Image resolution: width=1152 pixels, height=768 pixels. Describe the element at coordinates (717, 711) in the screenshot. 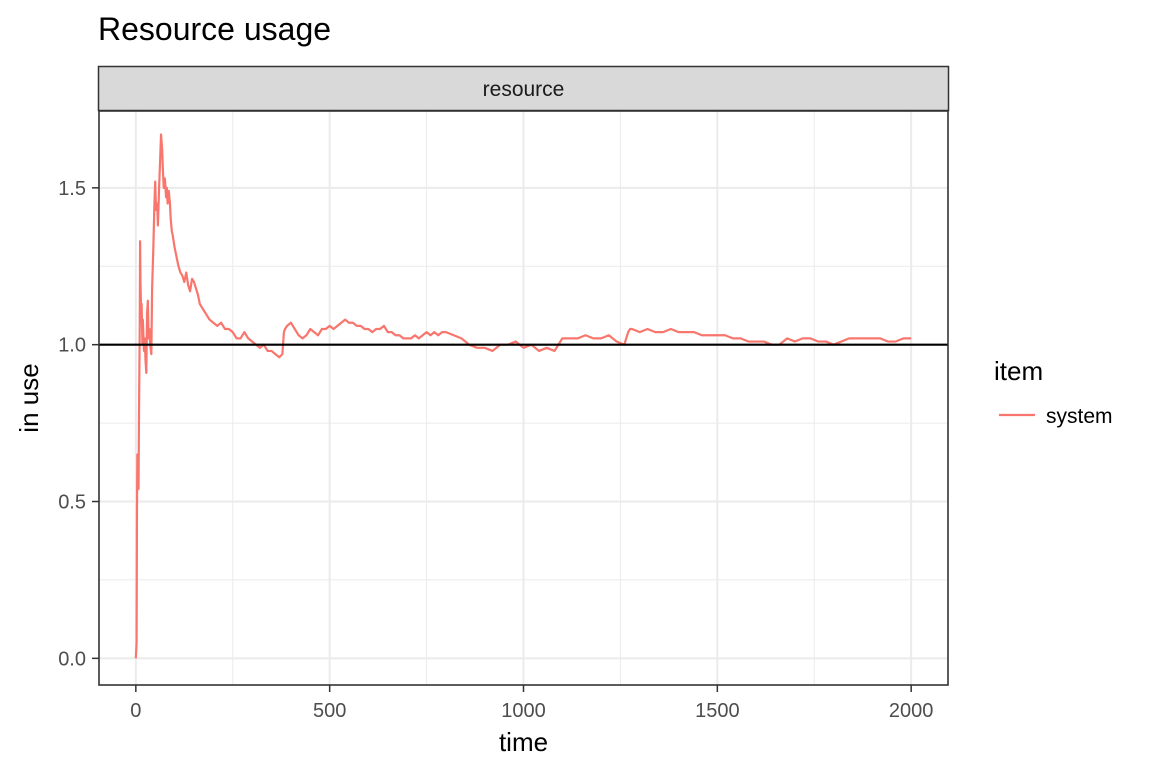

I see `x-tick-label: 1500` at that location.